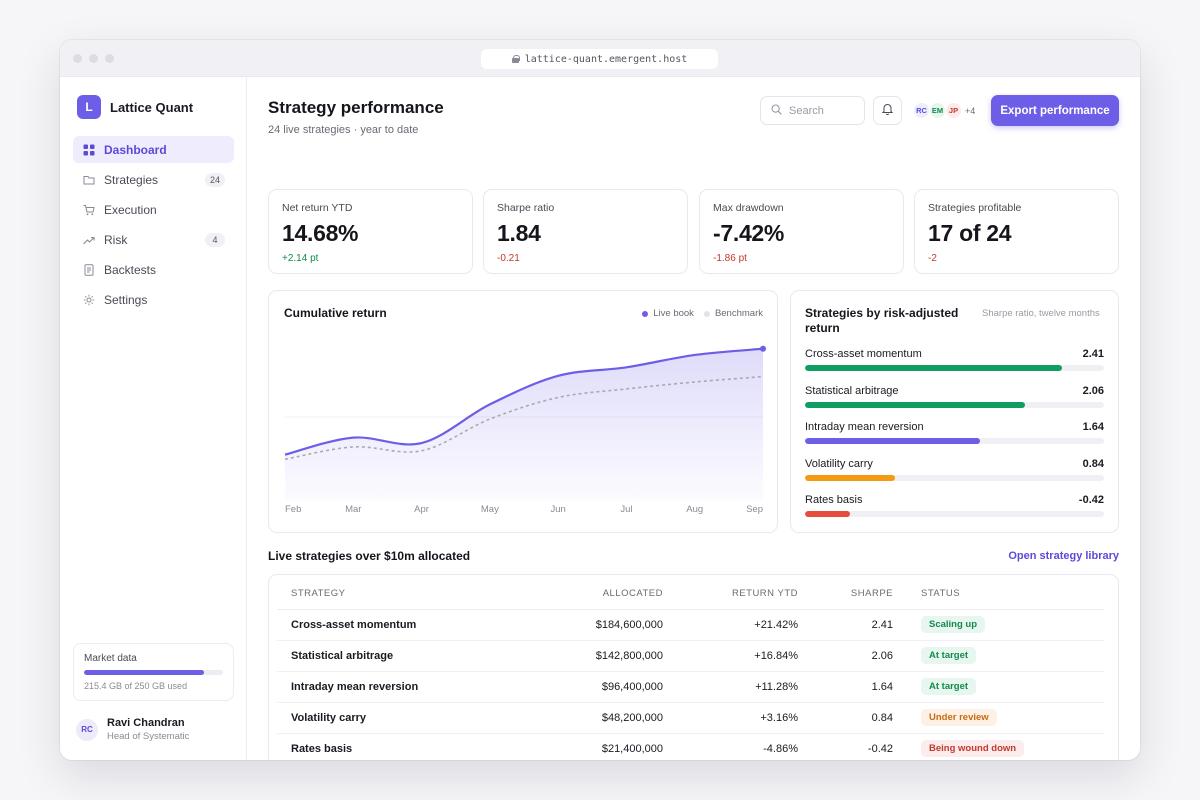  Describe the element at coordinates (130, 269) in the screenshot. I see `sidebar-item-label: Backtests` at that location.